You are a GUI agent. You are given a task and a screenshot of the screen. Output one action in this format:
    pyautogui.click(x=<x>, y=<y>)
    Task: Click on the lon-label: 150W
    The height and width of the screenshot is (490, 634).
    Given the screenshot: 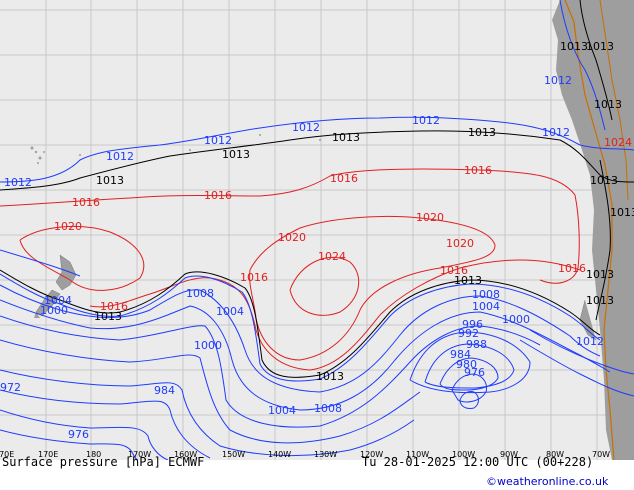 What is the action you would take?
    pyautogui.click(x=233, y=454)
    